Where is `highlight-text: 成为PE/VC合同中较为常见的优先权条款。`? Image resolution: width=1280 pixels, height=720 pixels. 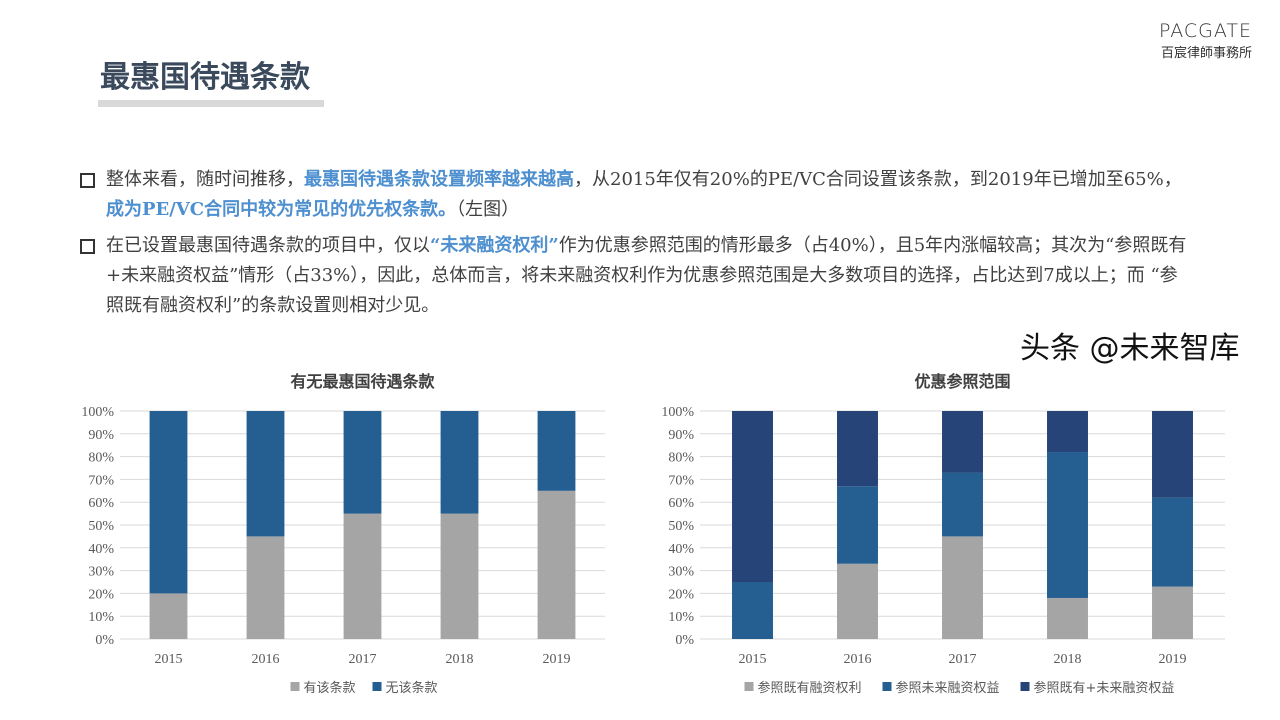
highlight-text: 成为PE/VC合同中较为常见的优先权条款。 is located at coordinates (281, 209).